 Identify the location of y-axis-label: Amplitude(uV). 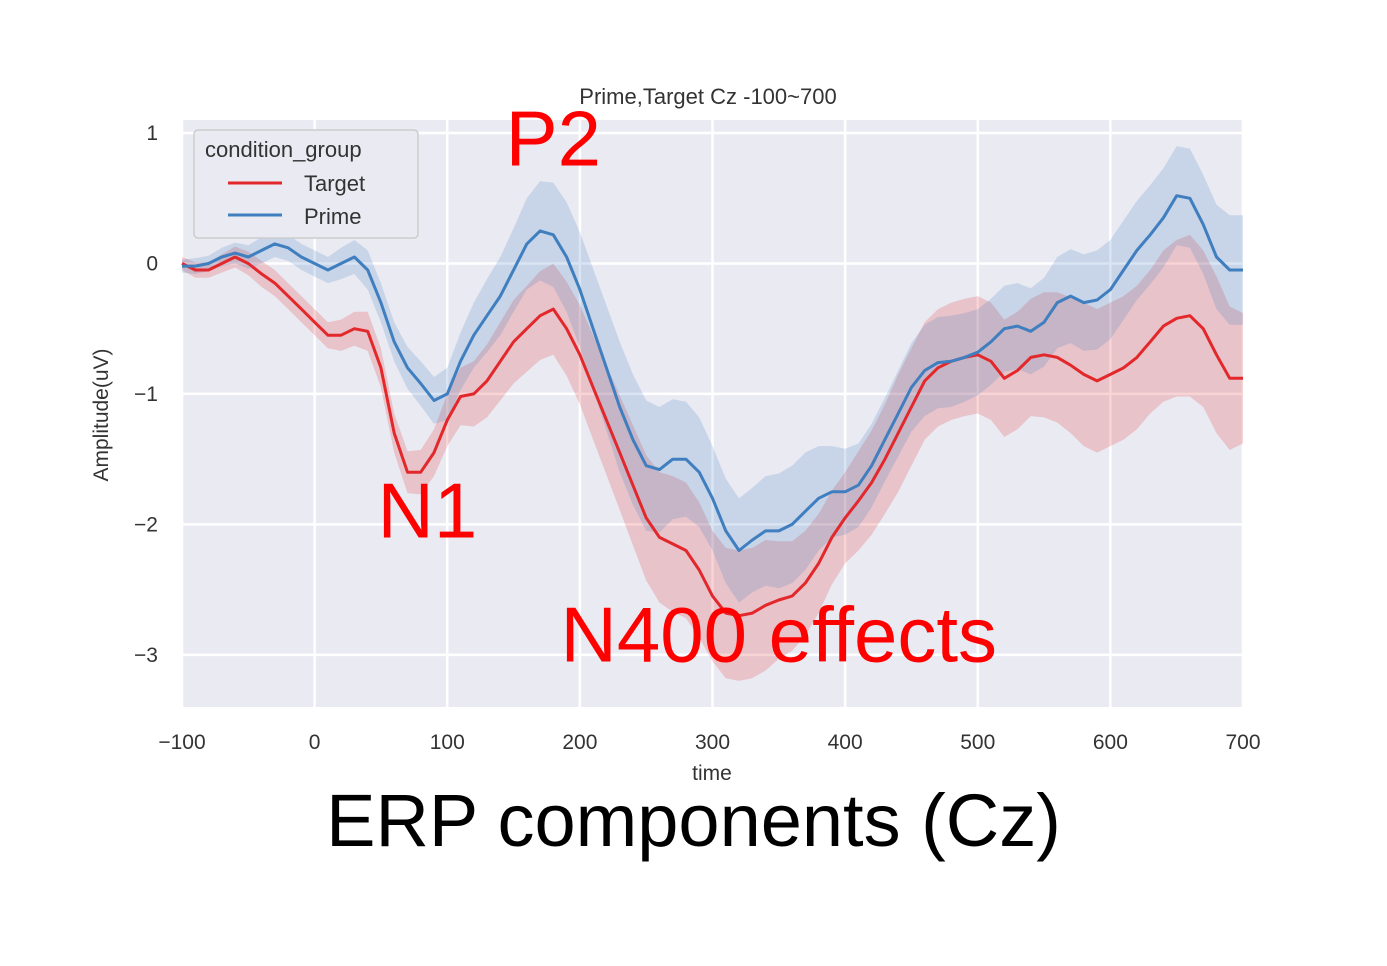
(101, 414).